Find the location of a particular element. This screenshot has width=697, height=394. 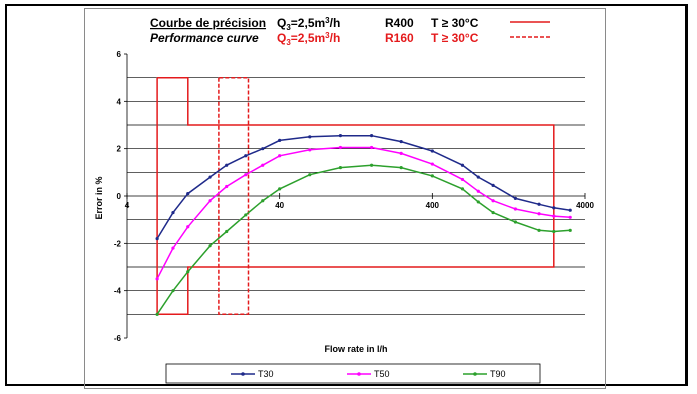

header-q3-2: Q3=2,5m3/h is located at coordinates (308, 39).